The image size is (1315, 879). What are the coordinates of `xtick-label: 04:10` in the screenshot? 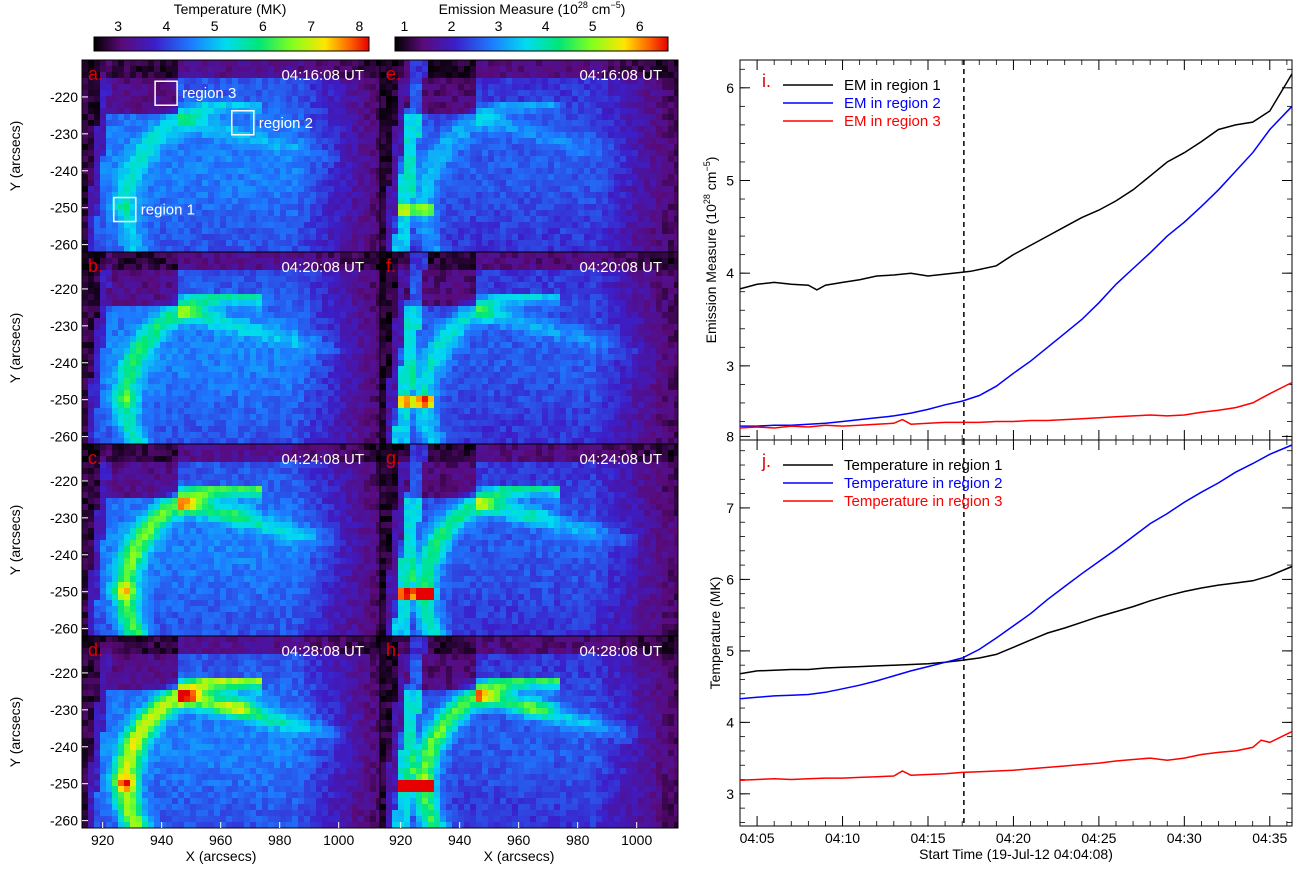 It's located at (842, 838).